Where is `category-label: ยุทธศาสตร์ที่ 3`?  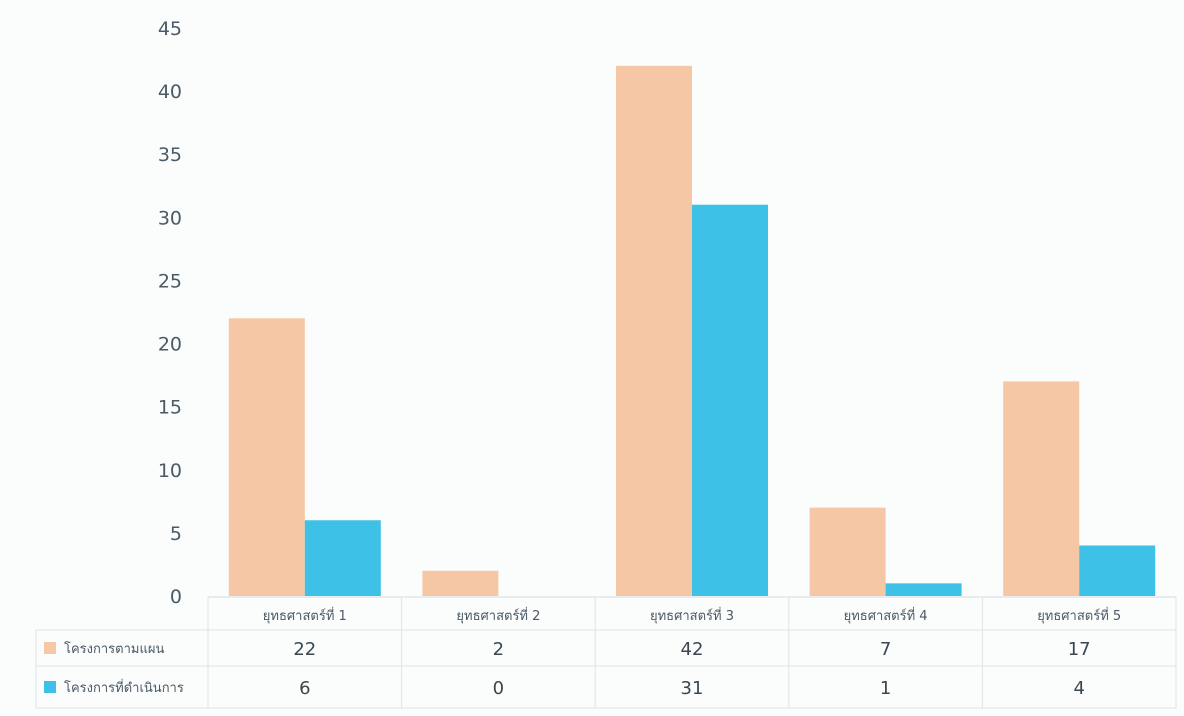
category-label: ยุทธศาสตร์ที่ 3 is located at coordinates (692, 615).